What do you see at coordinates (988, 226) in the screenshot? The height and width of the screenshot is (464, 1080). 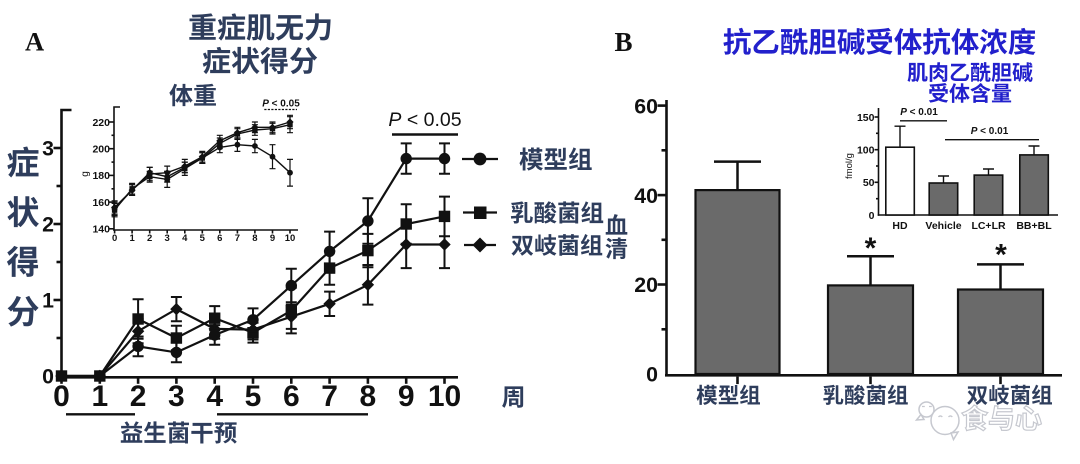 I see `svg-text: LC+LR` at bounding box center [988, 226].